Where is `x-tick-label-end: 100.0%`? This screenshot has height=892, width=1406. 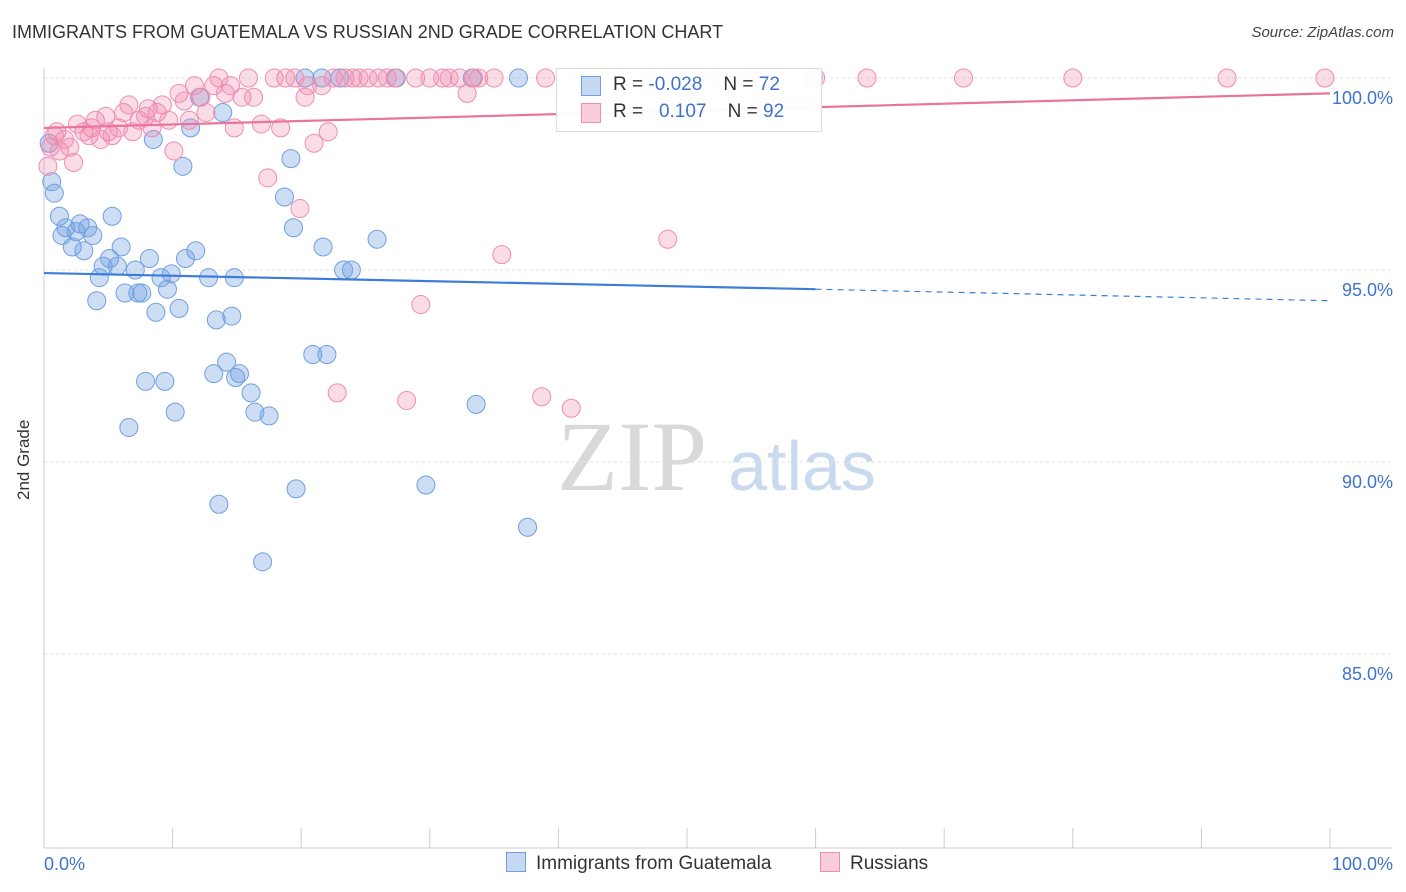 x-tick-label-end: 100.0% is located at coordinates (1362, 864).